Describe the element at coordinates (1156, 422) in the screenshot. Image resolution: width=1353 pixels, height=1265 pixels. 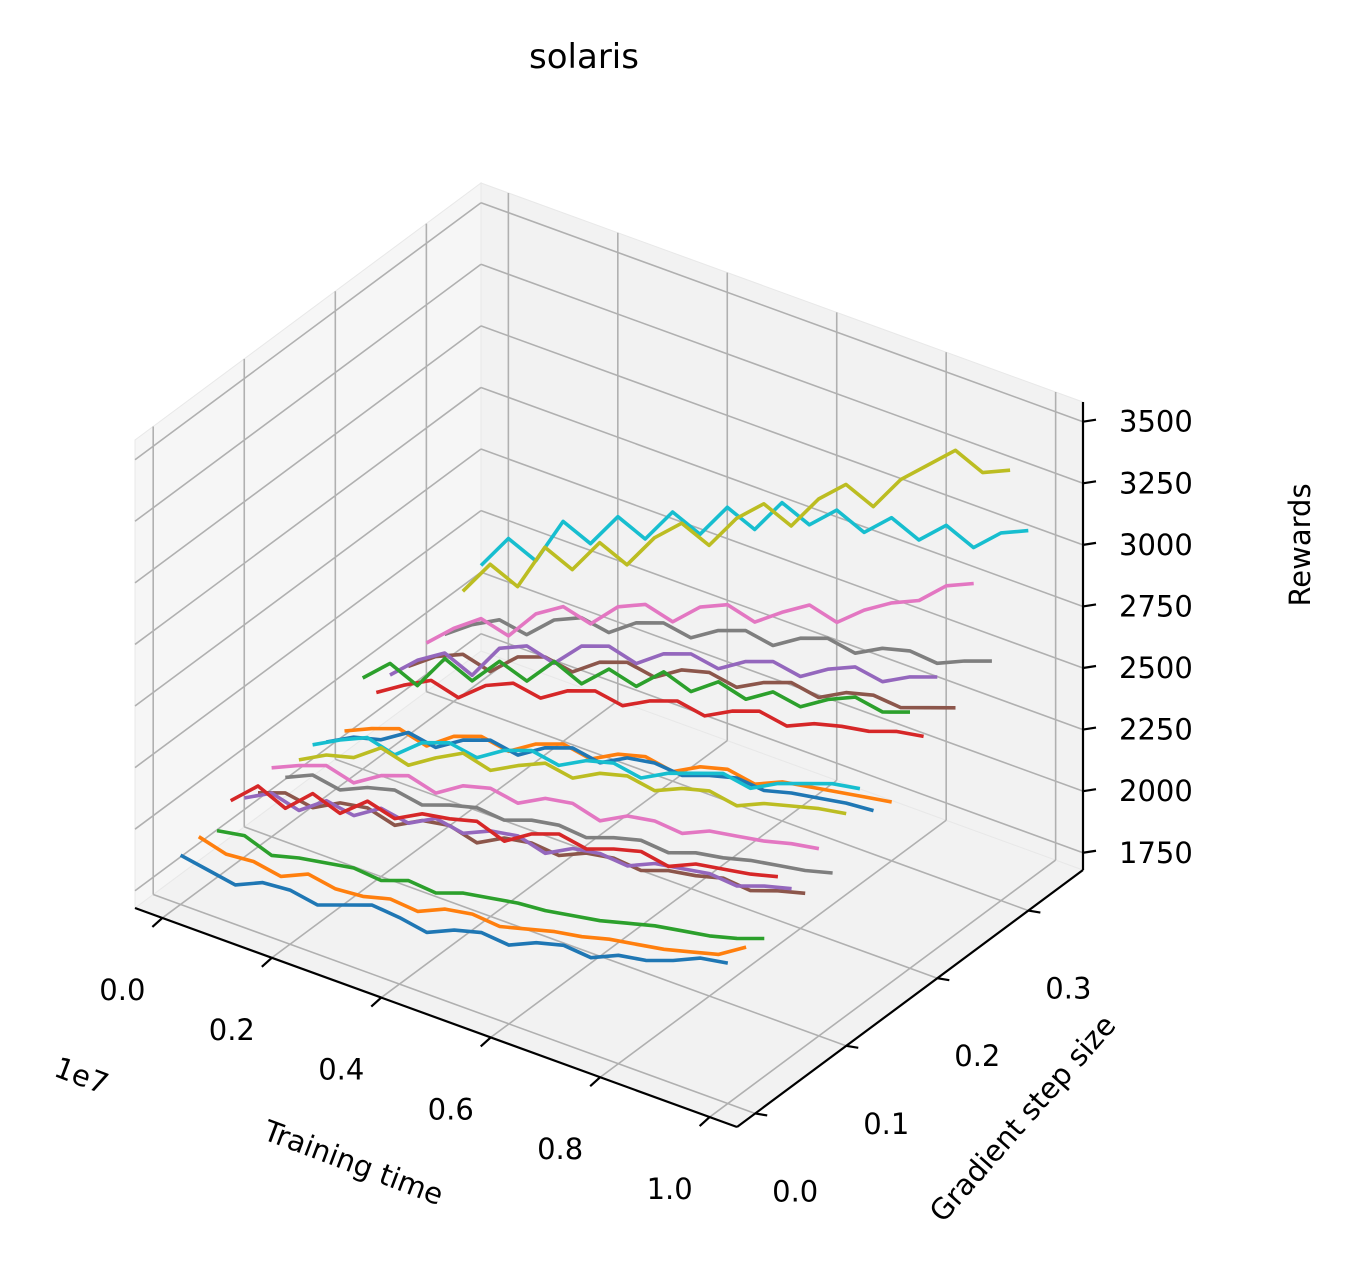
I see `z-tick-label: 3500` at that location.